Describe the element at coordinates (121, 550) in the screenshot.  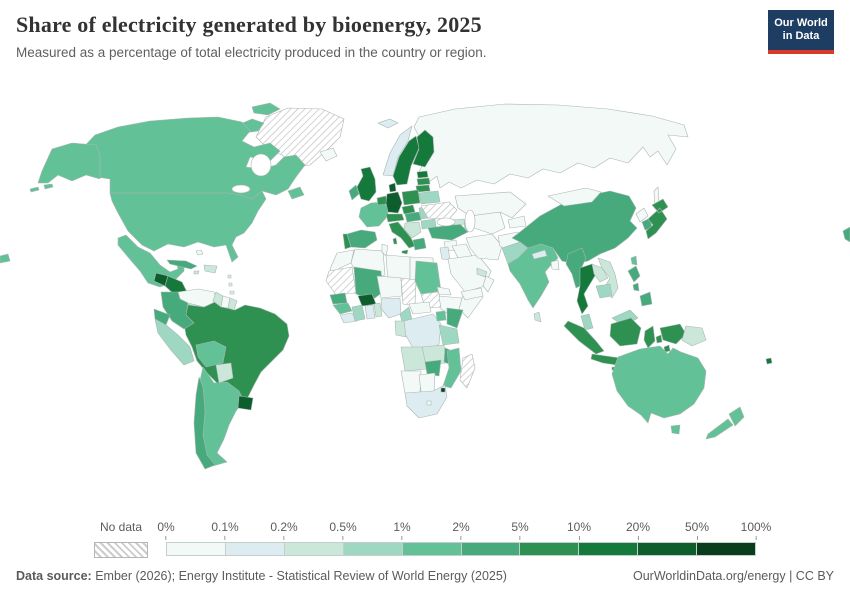
I see `no-data-swatch` at that location.